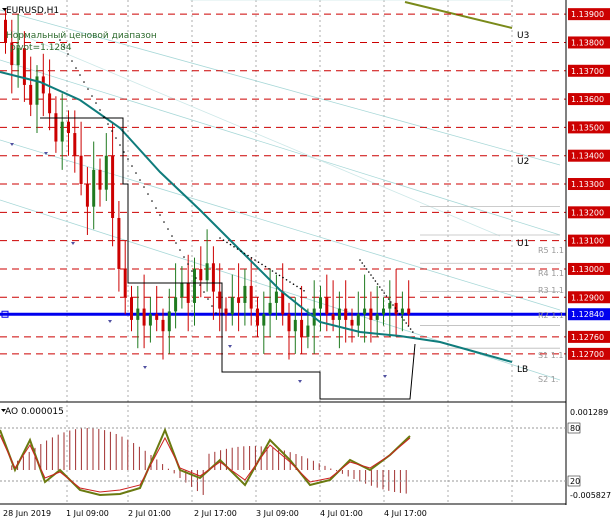 The width and height of the screenshot is (613, 523). What do you see at coordinates (34, 412) in the screenshot?
I see `ao-title: AO 0.000015` at bounding box center [34, 412].